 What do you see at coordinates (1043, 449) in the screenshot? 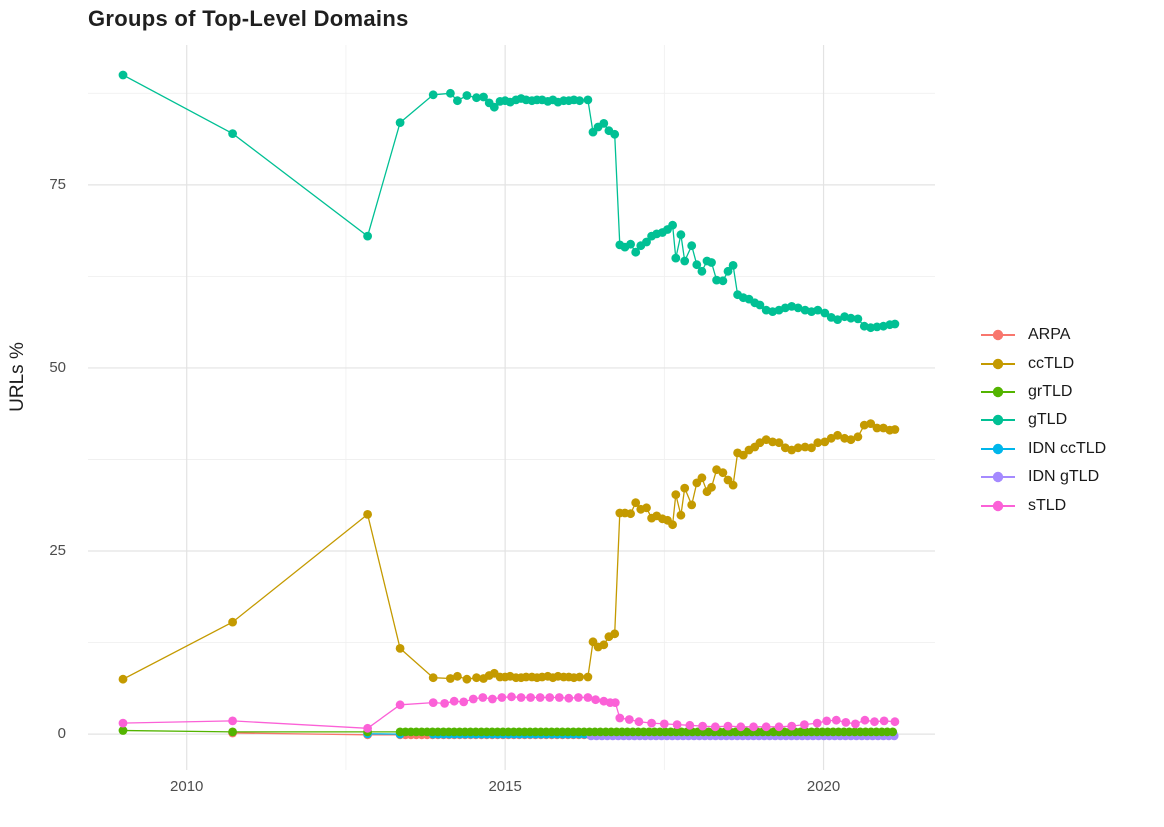
I see `legend-item-IDN-ccTLD: IDN ccTLD` at bounding box center [1043, 449].